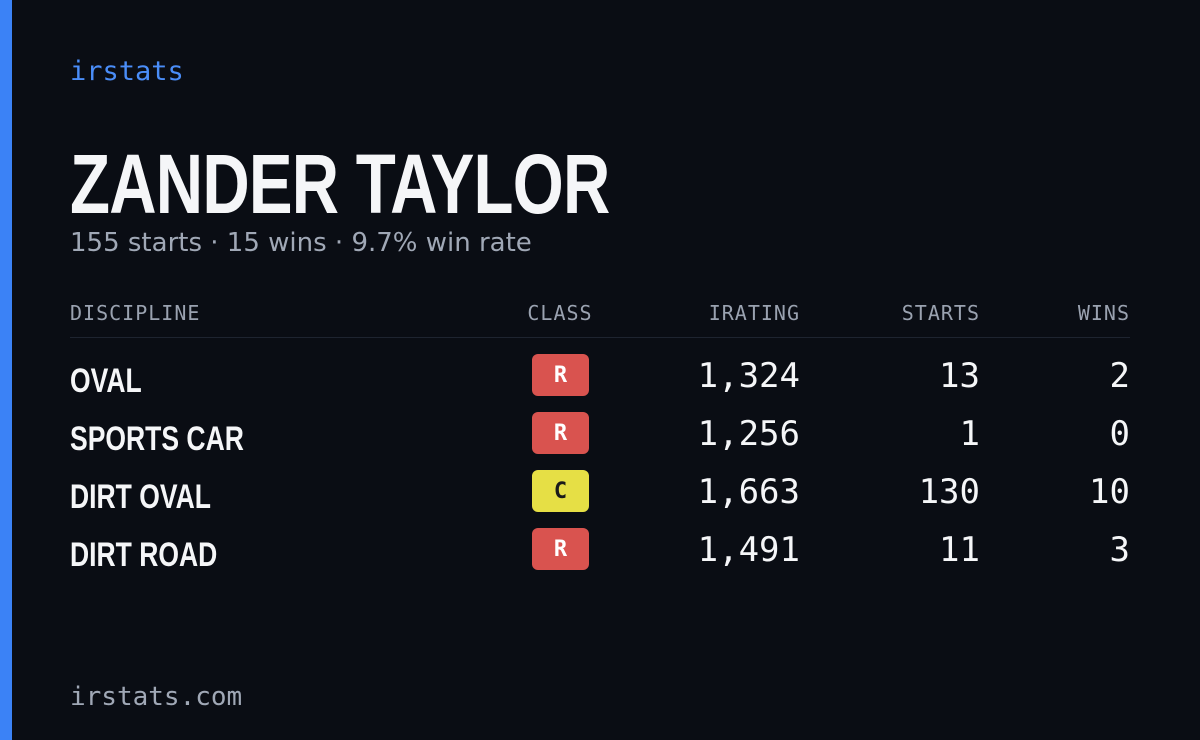 Image resolution: width=1200 pixels, height=740 pixels. What do you see at coordinates (1103, 313) in the screenshot?
I see `column-header: WINS` at bounding box center [1103, 313].